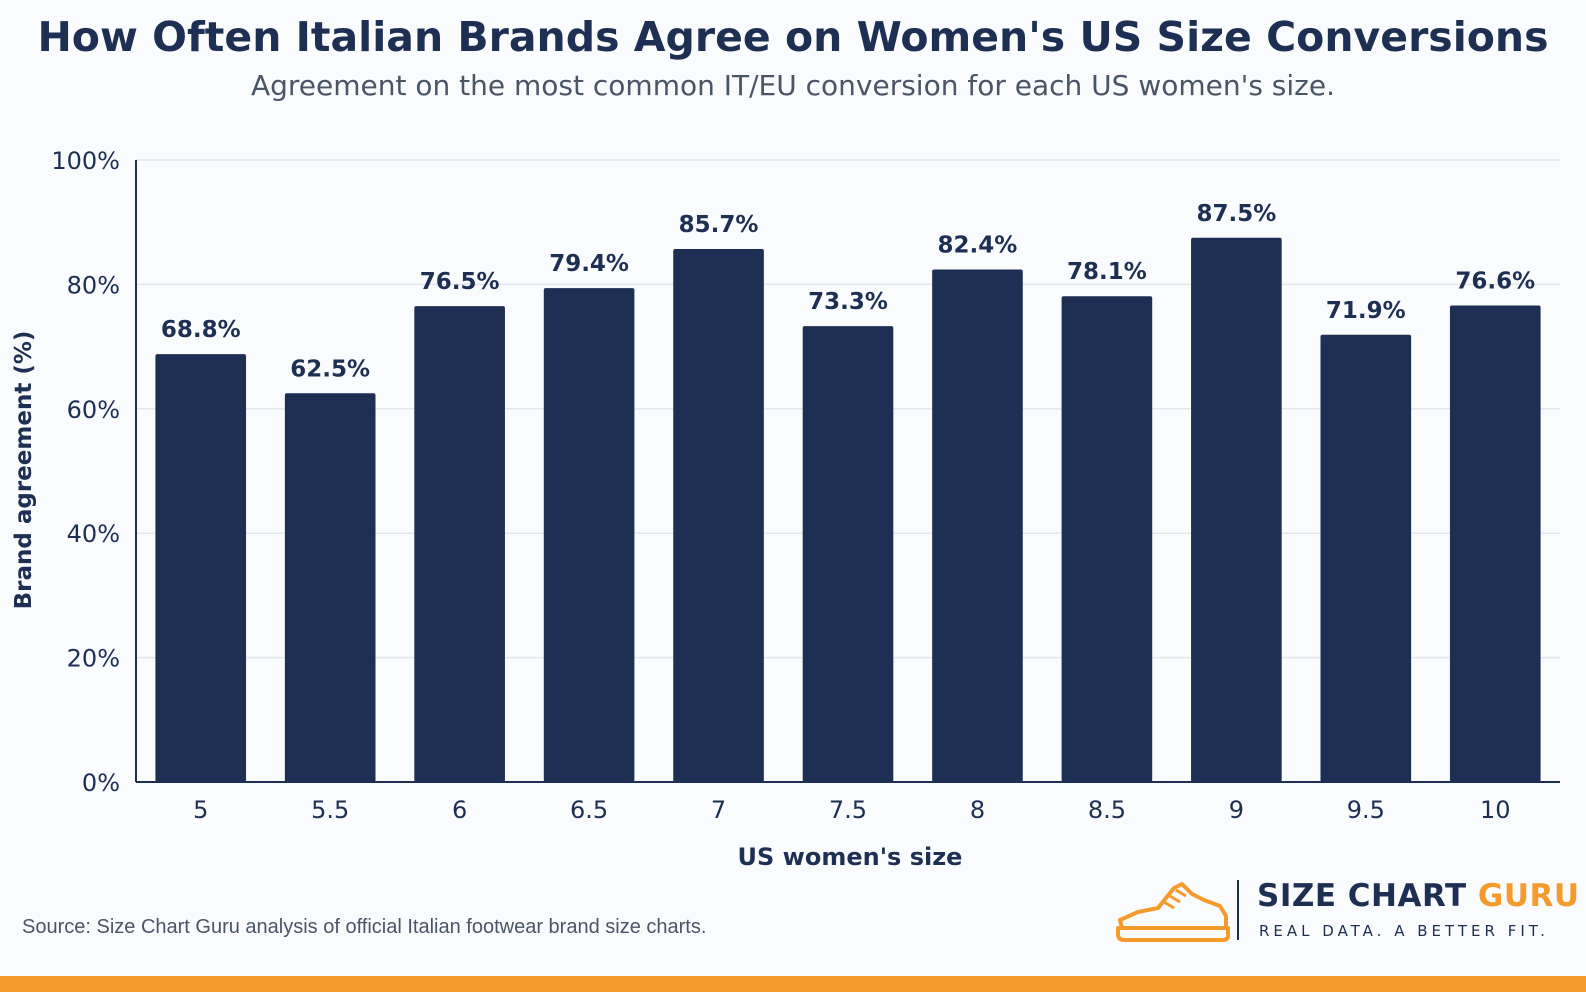 This screenshot has width=1586, height=992. What do you see at coordinates (848, 302) in the screenshot?
I see `bar-value-label: 73.3%` at bounding box center [848, 302].